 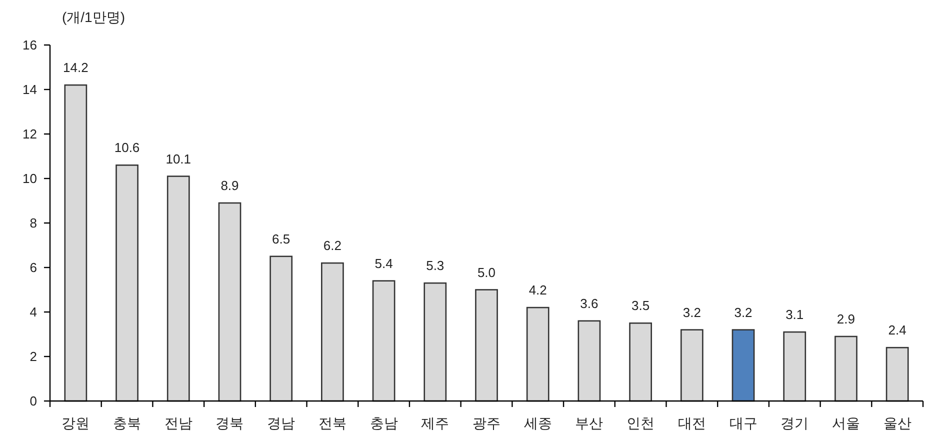 What do you see at coordinates (29, 90) in the screenshot?
I see `y-tick-label: 14` at bounding box center [29, 90].